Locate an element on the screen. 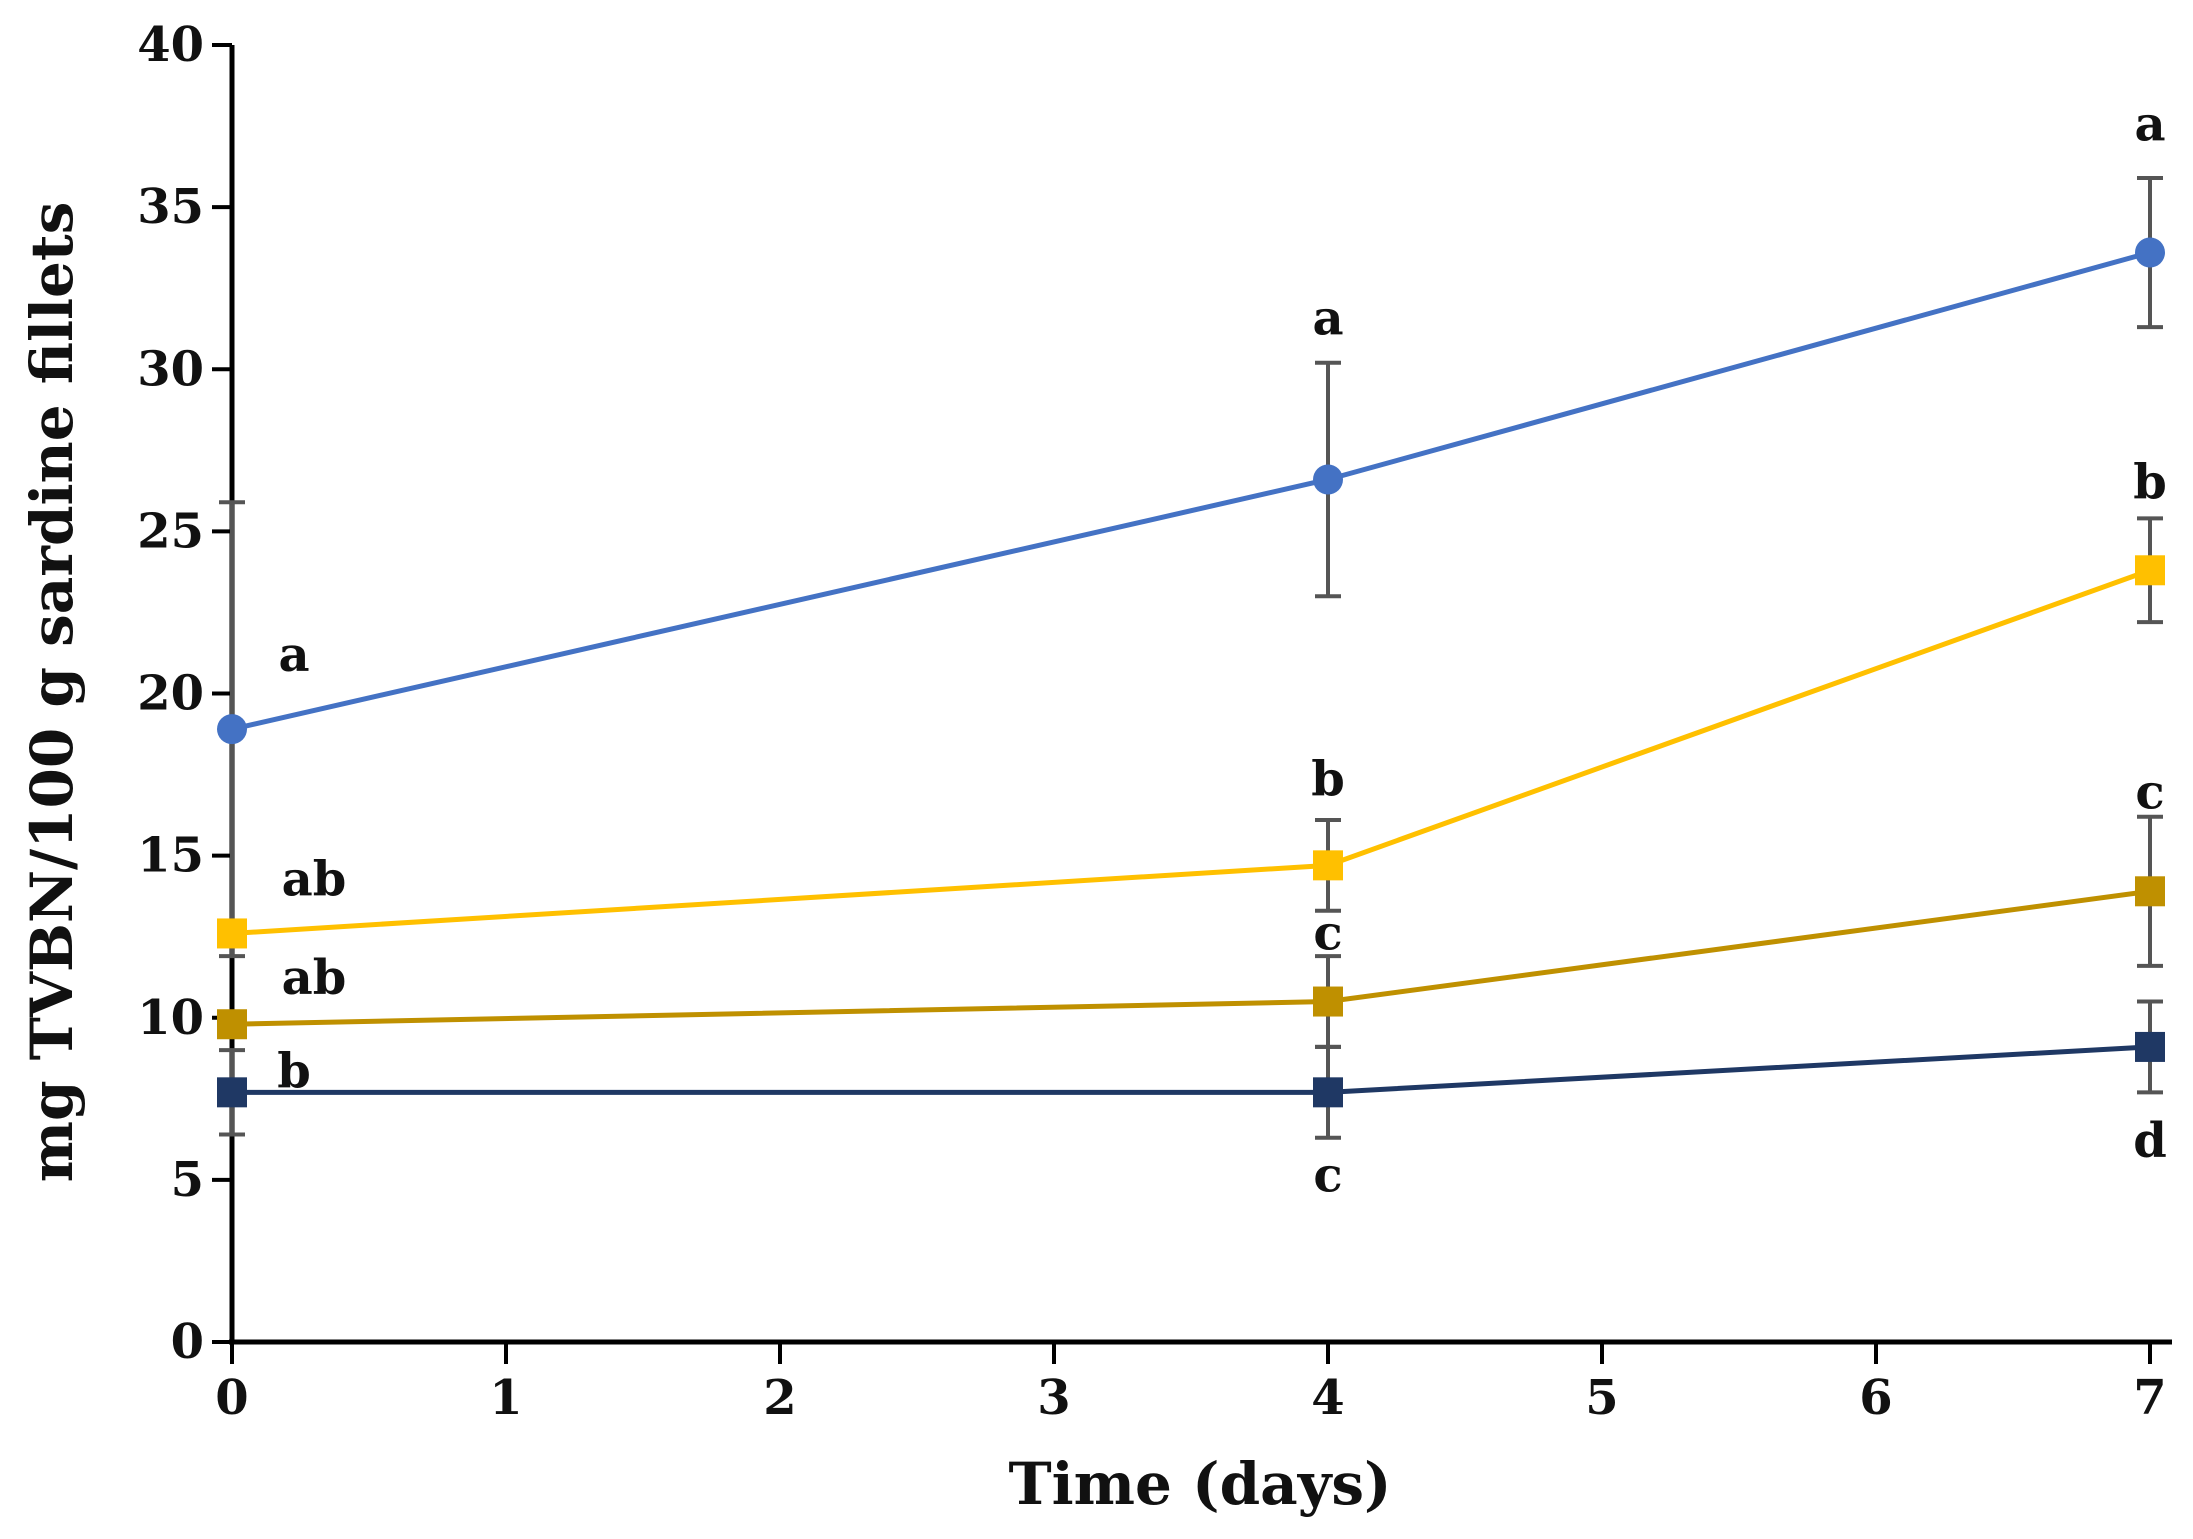 The height and width of the screenshot is (1539, 2193). significance-letter: d is located at coordinates (2150, 1141).